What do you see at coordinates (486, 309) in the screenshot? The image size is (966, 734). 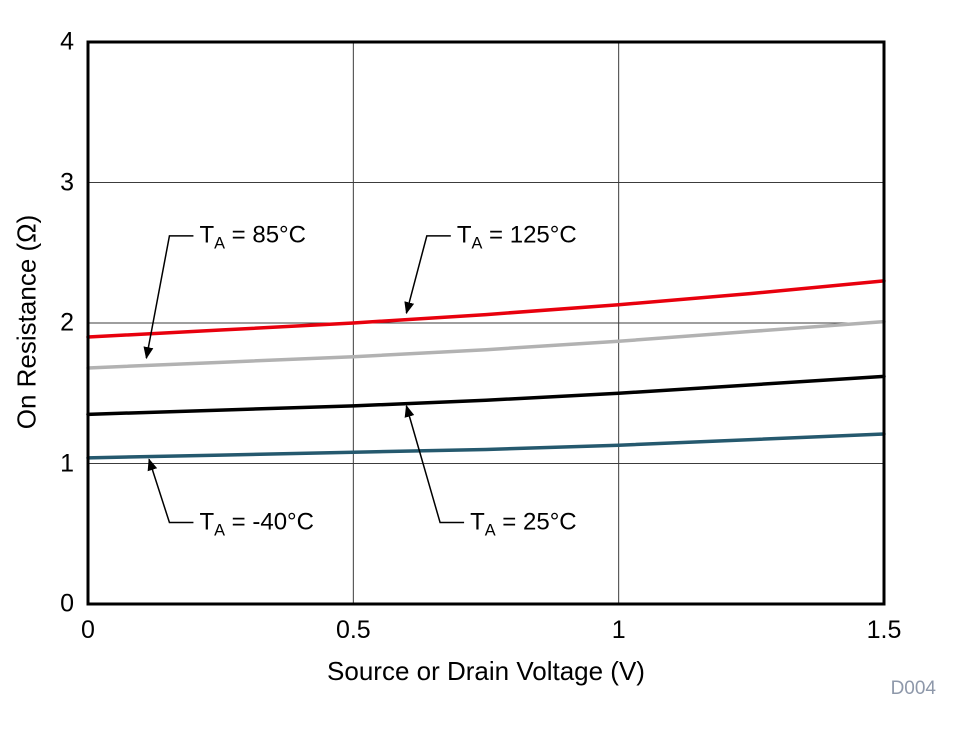 I see `series-line-ta-125c` at bounding box center [486, 309].